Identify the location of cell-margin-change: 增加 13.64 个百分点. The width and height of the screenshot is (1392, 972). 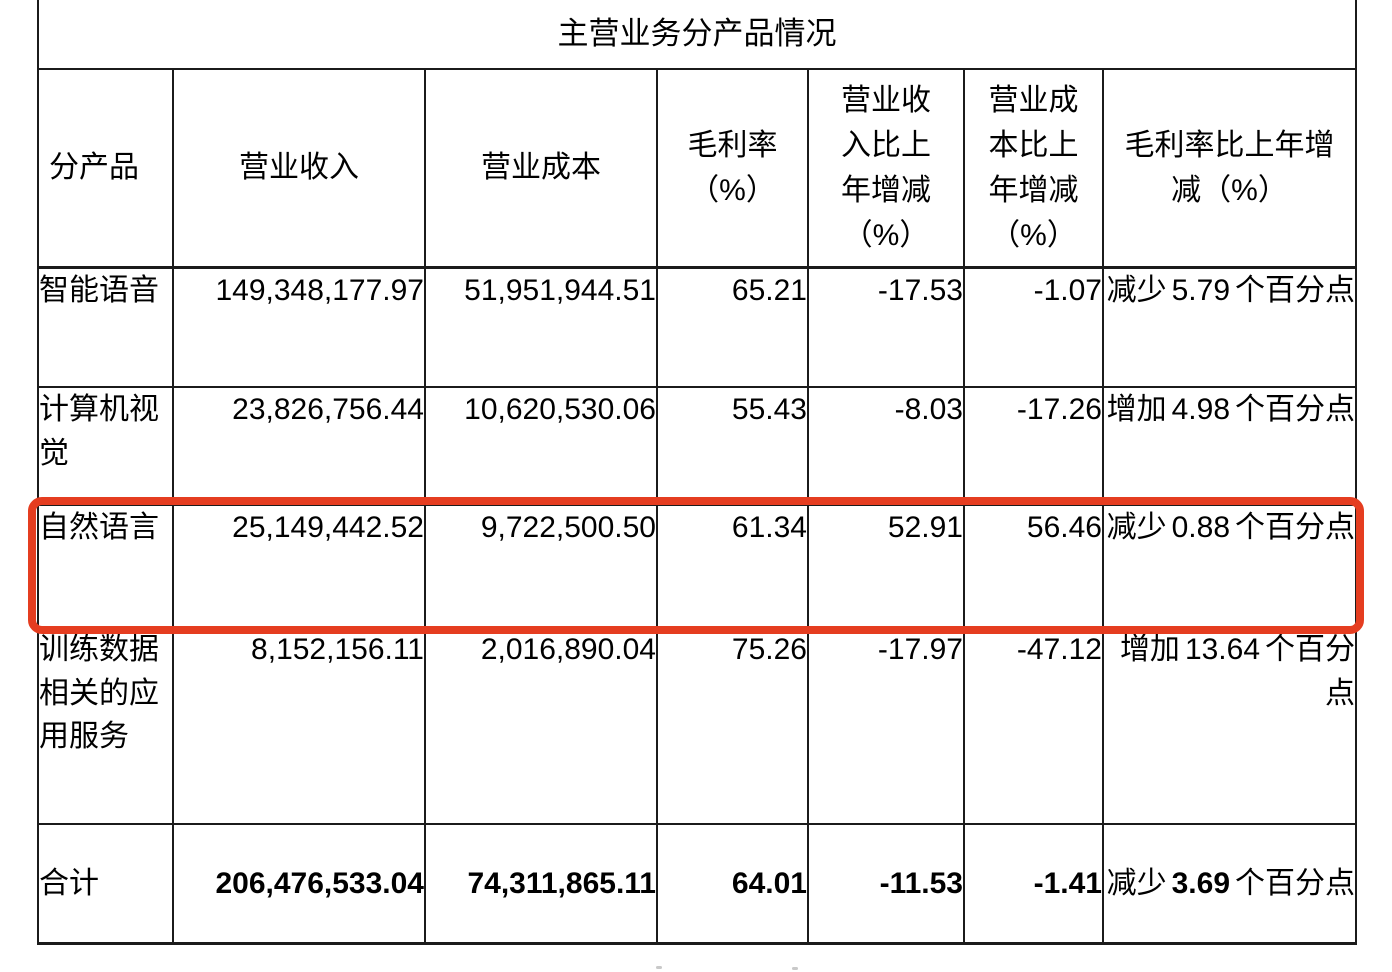
(1229, 725).